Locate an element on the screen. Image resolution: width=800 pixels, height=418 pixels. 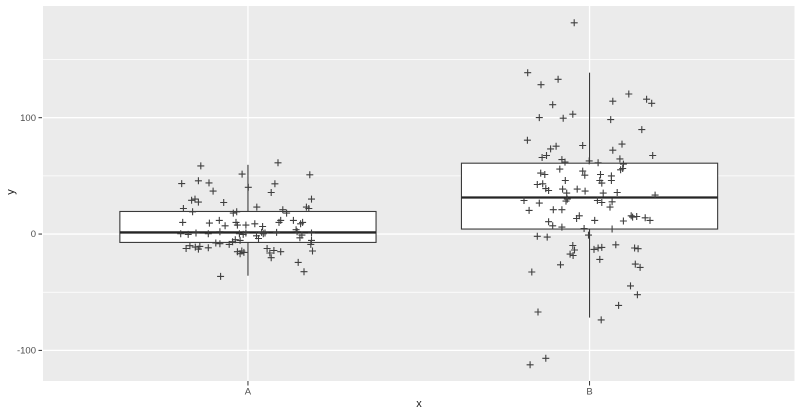
boxplot-A is located at coordinates (248, 220).